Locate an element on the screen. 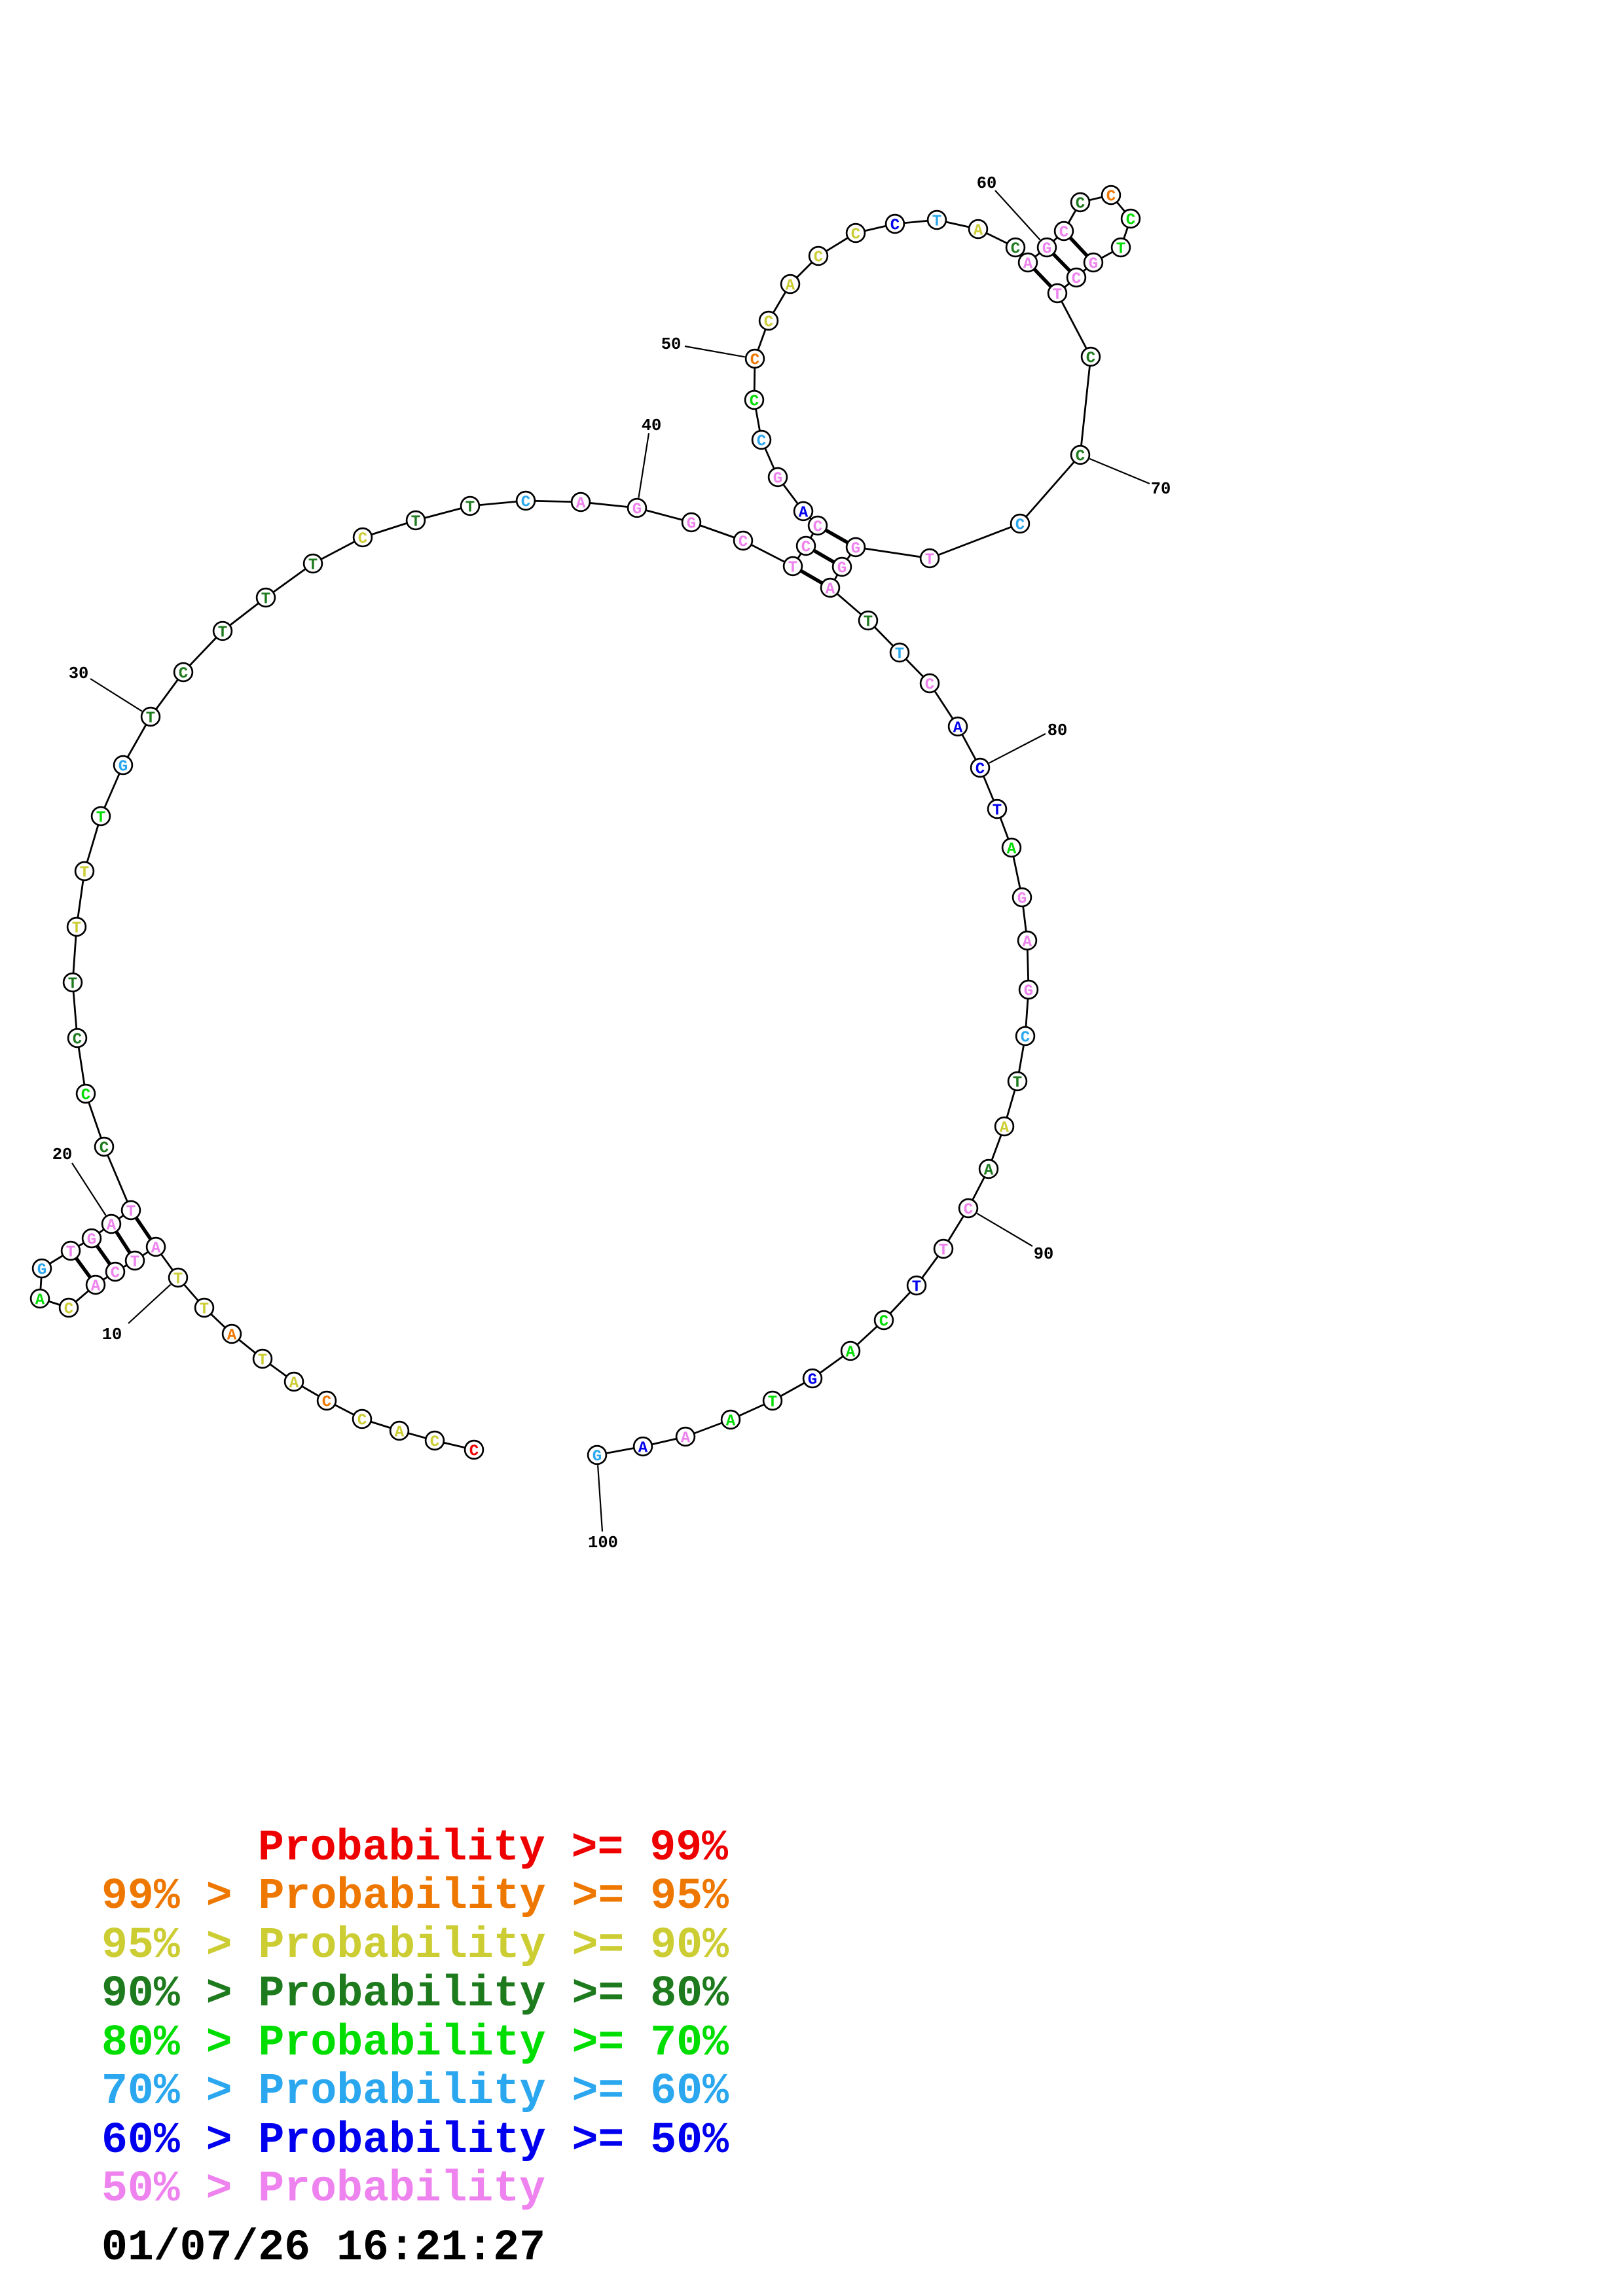 The image size is (1623, 2296). svg-text: 60 is located at coordinates (987, 183).